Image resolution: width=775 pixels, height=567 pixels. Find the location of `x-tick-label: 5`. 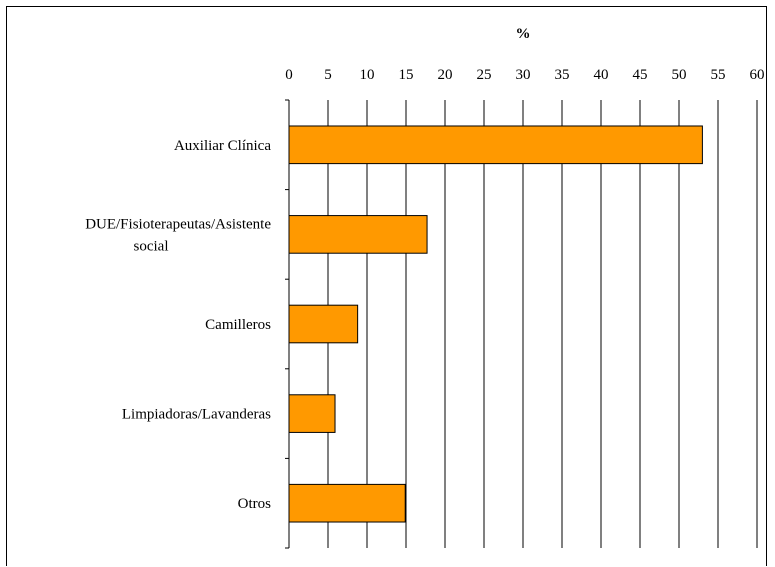

x-tick-label: 5 is located at coordinates (328, 75).